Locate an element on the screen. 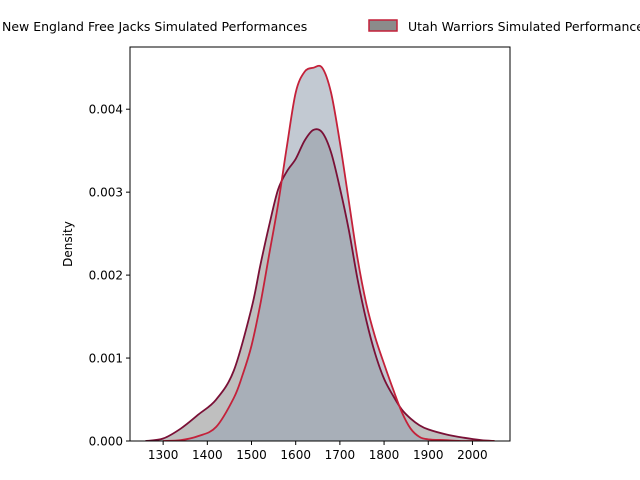 The image size is (640, 480). x-tick-label: 1300 is located at coordinates (163, 455).